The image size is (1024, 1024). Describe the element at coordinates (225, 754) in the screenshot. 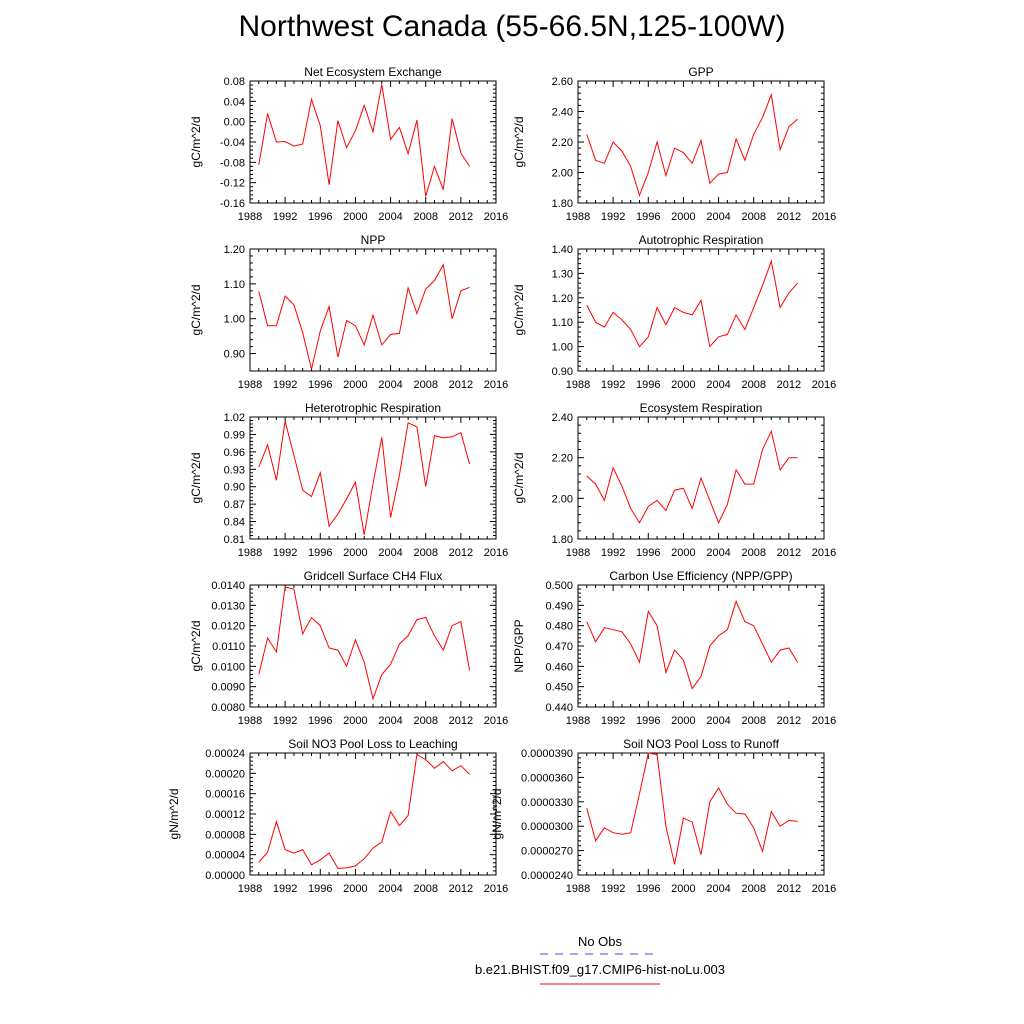

I see `y-tick-label: 0.00024` at that location.